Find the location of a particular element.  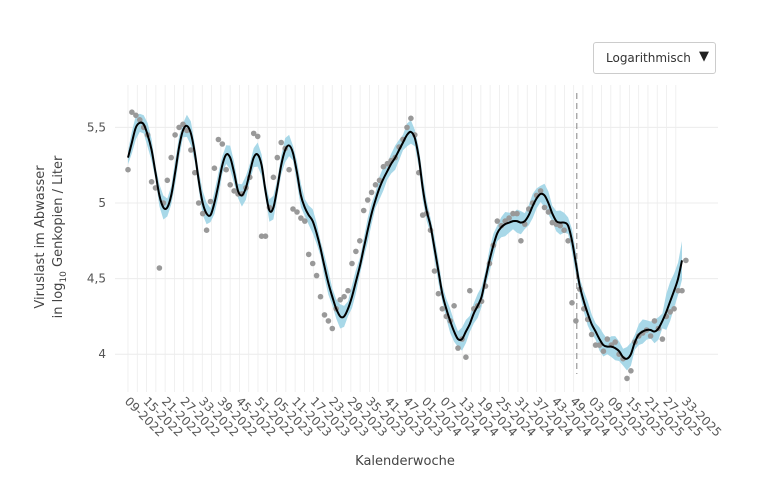

x-axis-title: Kalenderwoche is located at coordinates (405, 461).